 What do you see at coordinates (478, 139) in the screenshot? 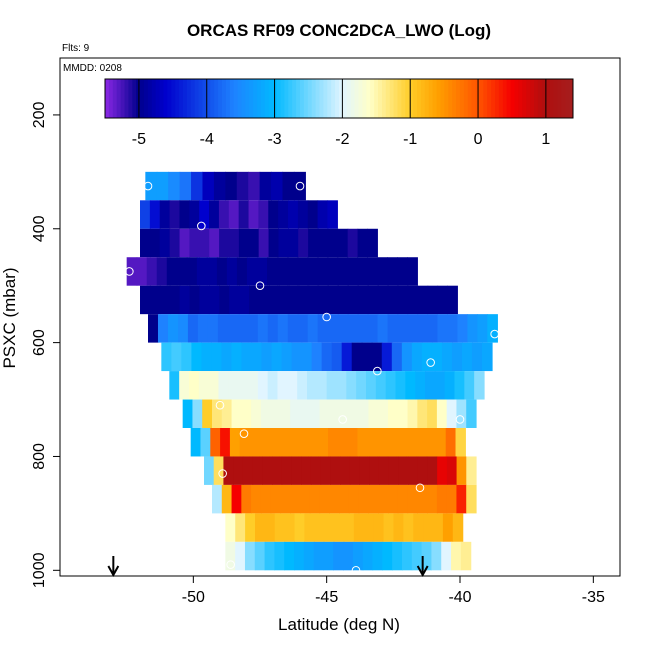
I see `colorbar-tick-label: 0` at bounding box center [478, 139].